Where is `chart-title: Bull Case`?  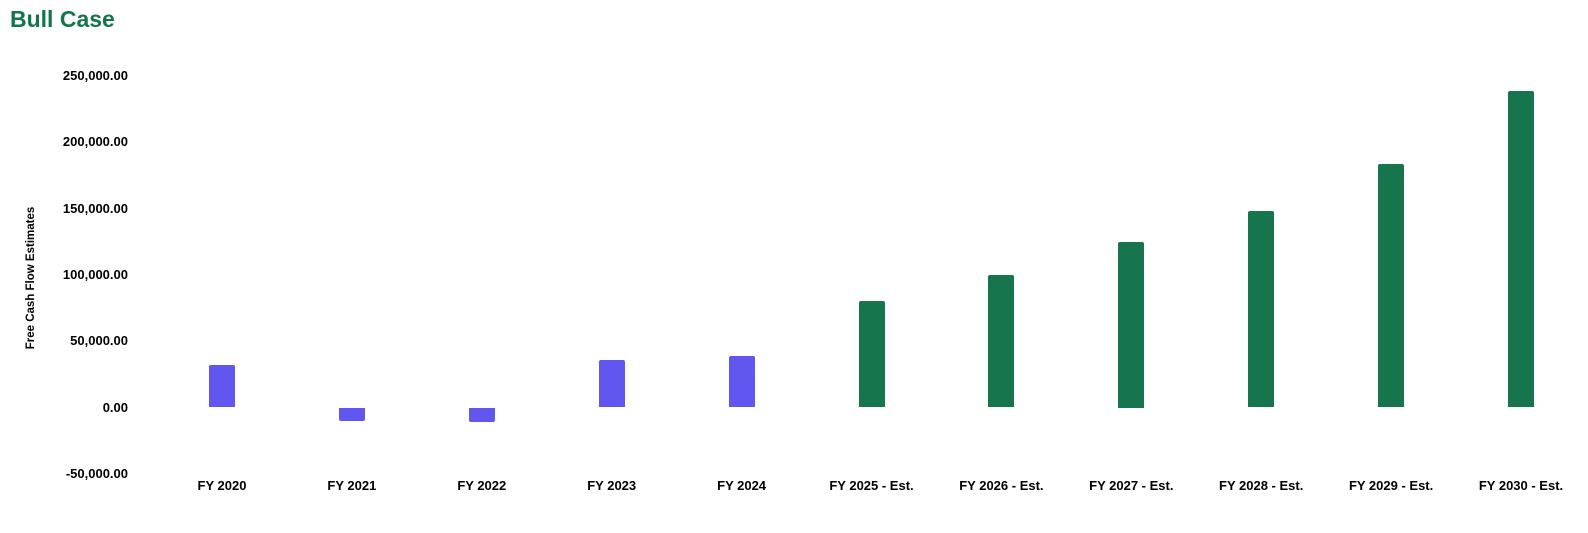
chart-title: Bull Case is located at coordinates (62, 19).